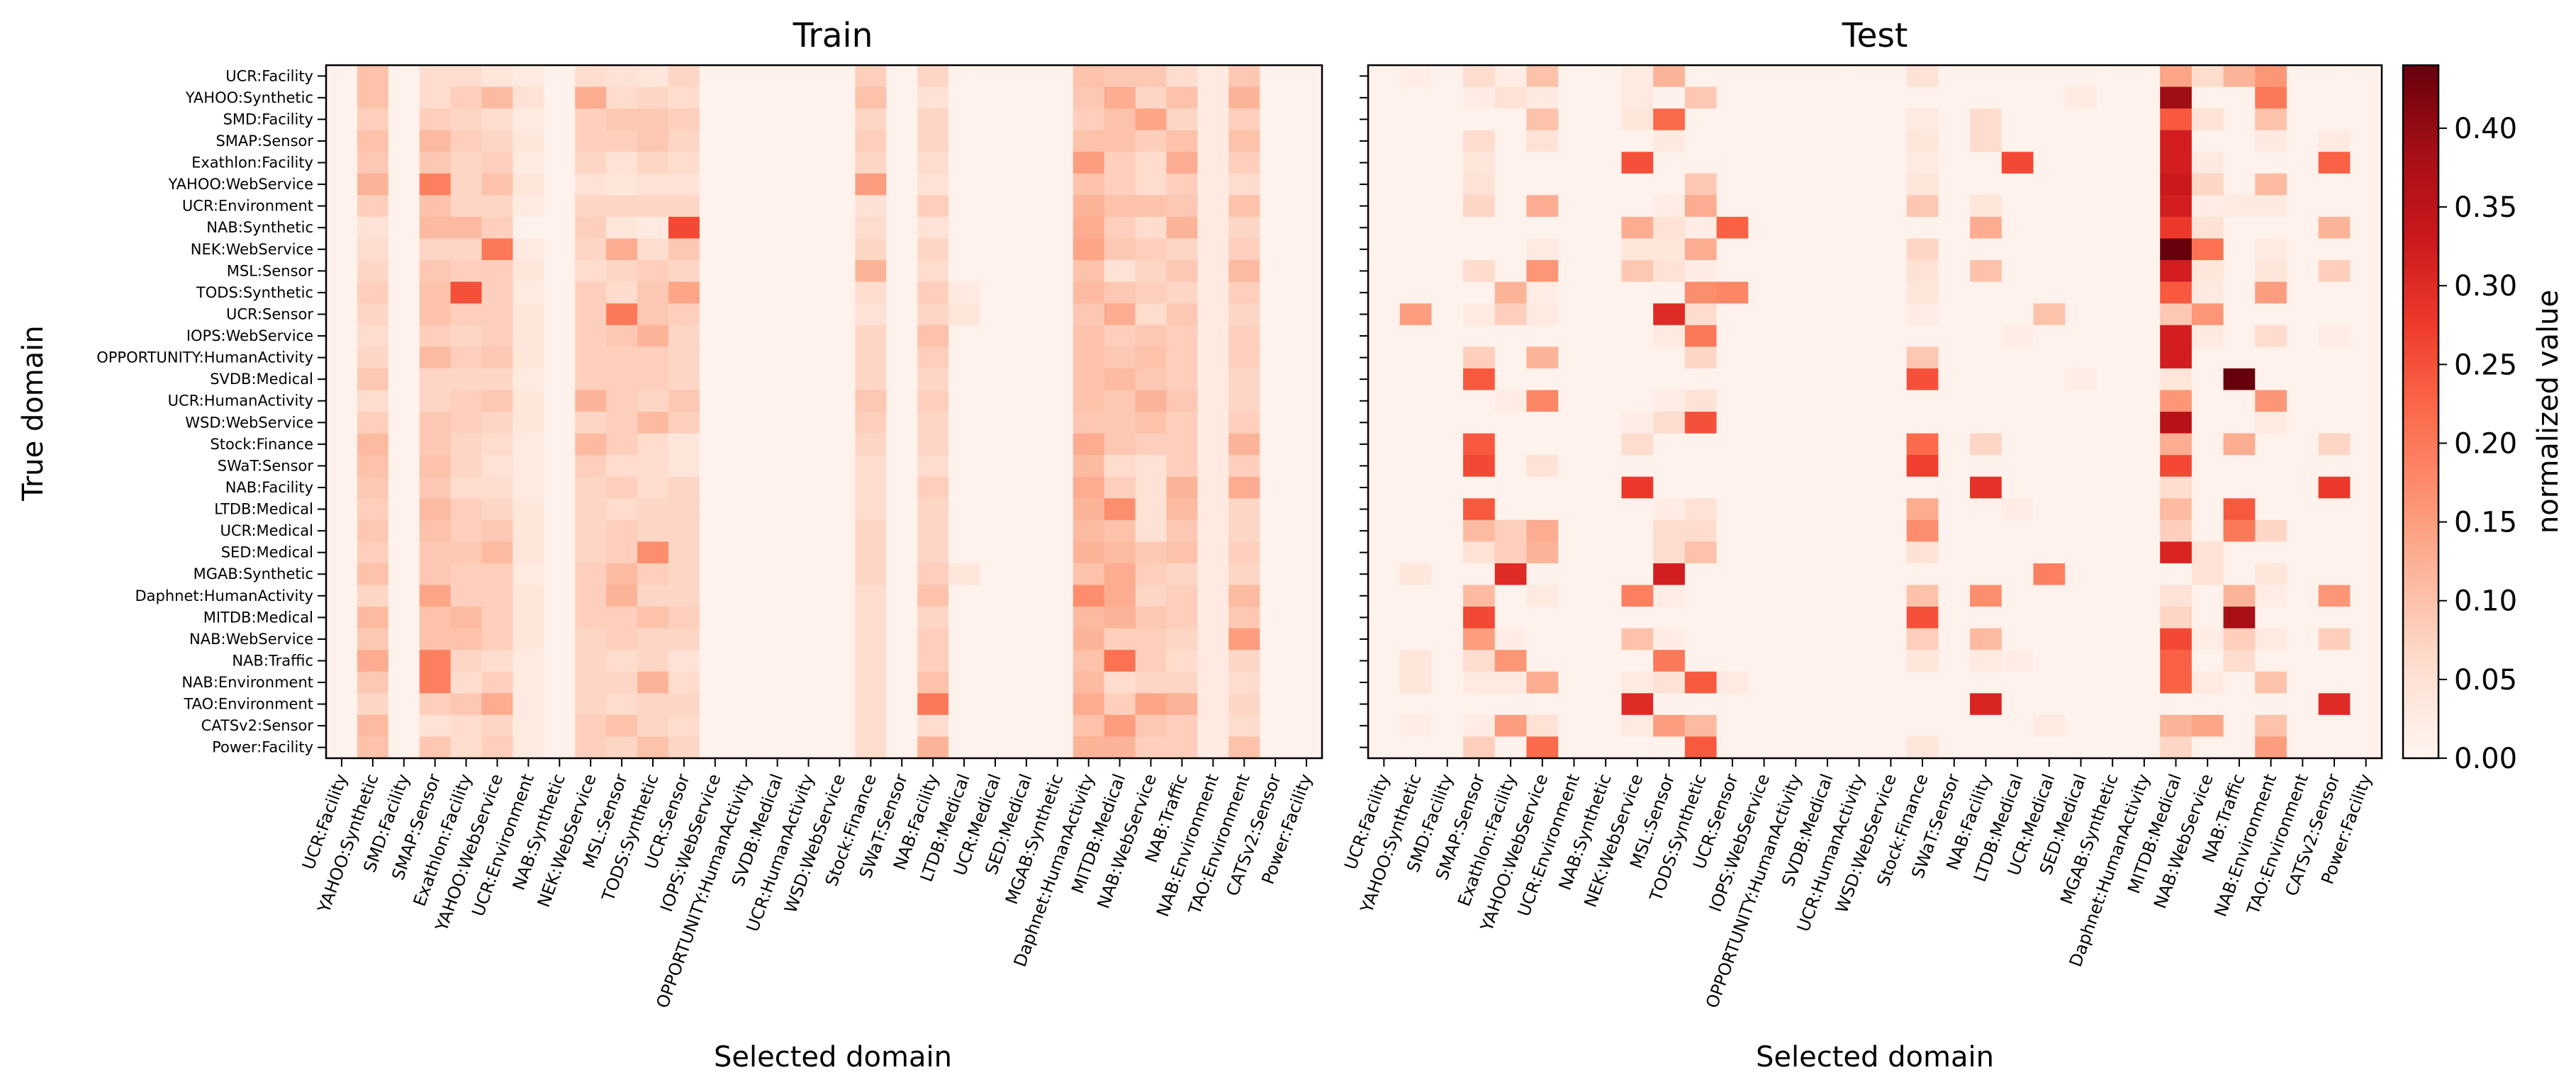  What do you see at coordinates (264, 509) in the screenshot?
I see `y-tick-label: LTDB:Medical` at bounding box center [264, 509].